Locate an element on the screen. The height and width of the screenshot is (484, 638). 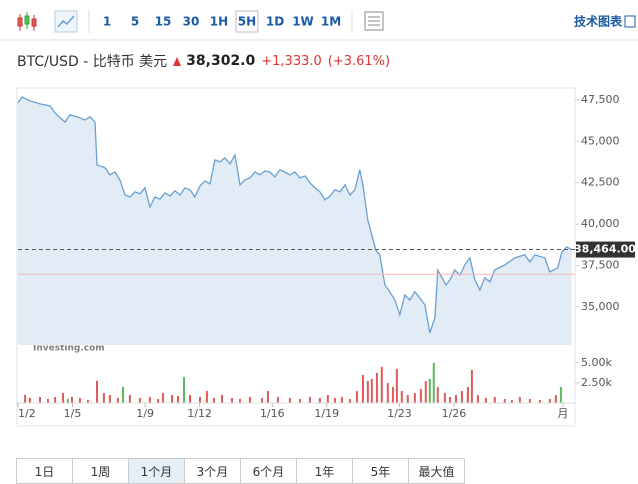
y-tick-label: 35,000 is located at coordinates (600, 306).